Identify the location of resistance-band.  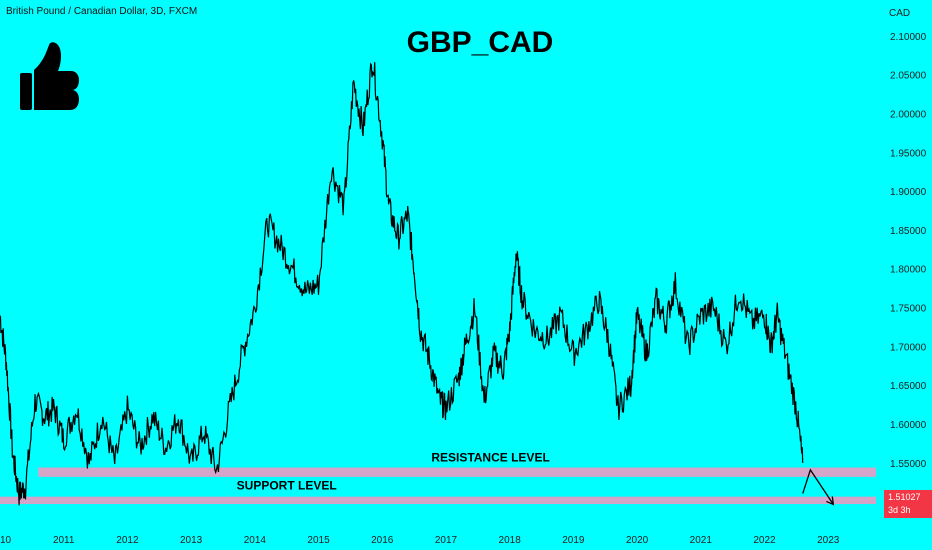
(457, 472).